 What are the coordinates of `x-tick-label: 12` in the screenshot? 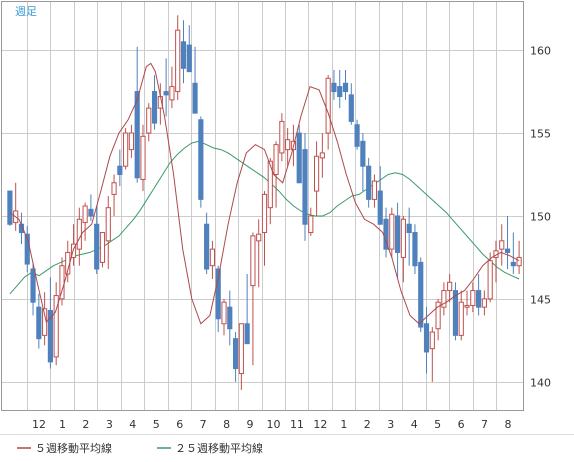 It's located at (320, 424).